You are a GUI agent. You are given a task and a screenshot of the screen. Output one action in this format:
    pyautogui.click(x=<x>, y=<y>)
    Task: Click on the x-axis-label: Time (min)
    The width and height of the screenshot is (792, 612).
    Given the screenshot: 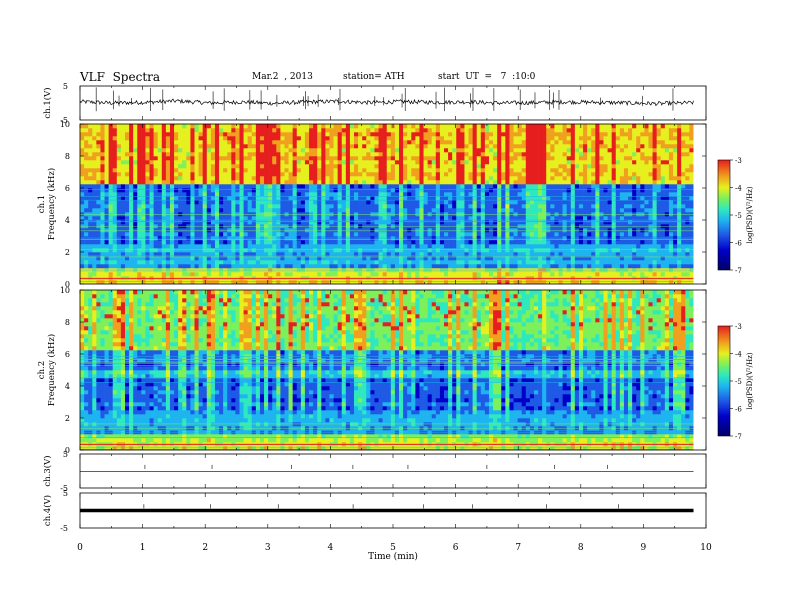 What is the action you would take?
    pyautogui.click(x=393, y=556)
    